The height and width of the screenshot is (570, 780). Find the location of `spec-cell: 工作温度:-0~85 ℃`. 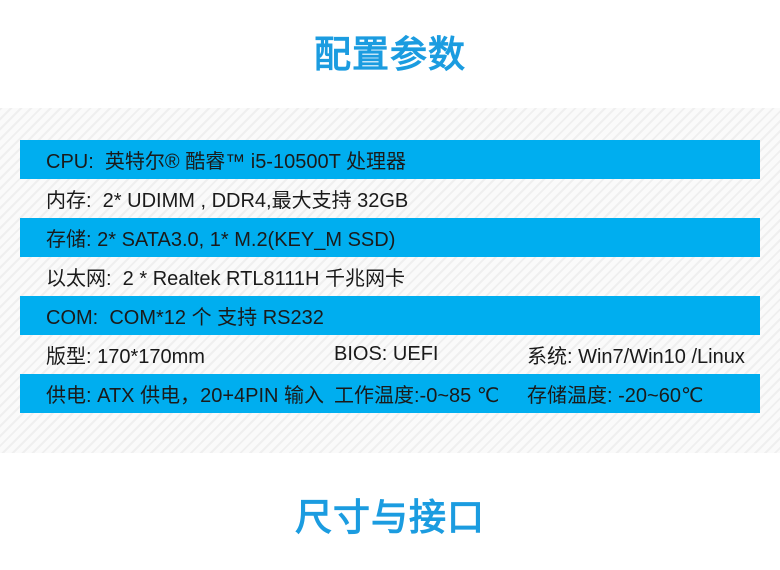

spec-cell: 工作温度:-0~85 ℃ is located at coordinates (417, 396).